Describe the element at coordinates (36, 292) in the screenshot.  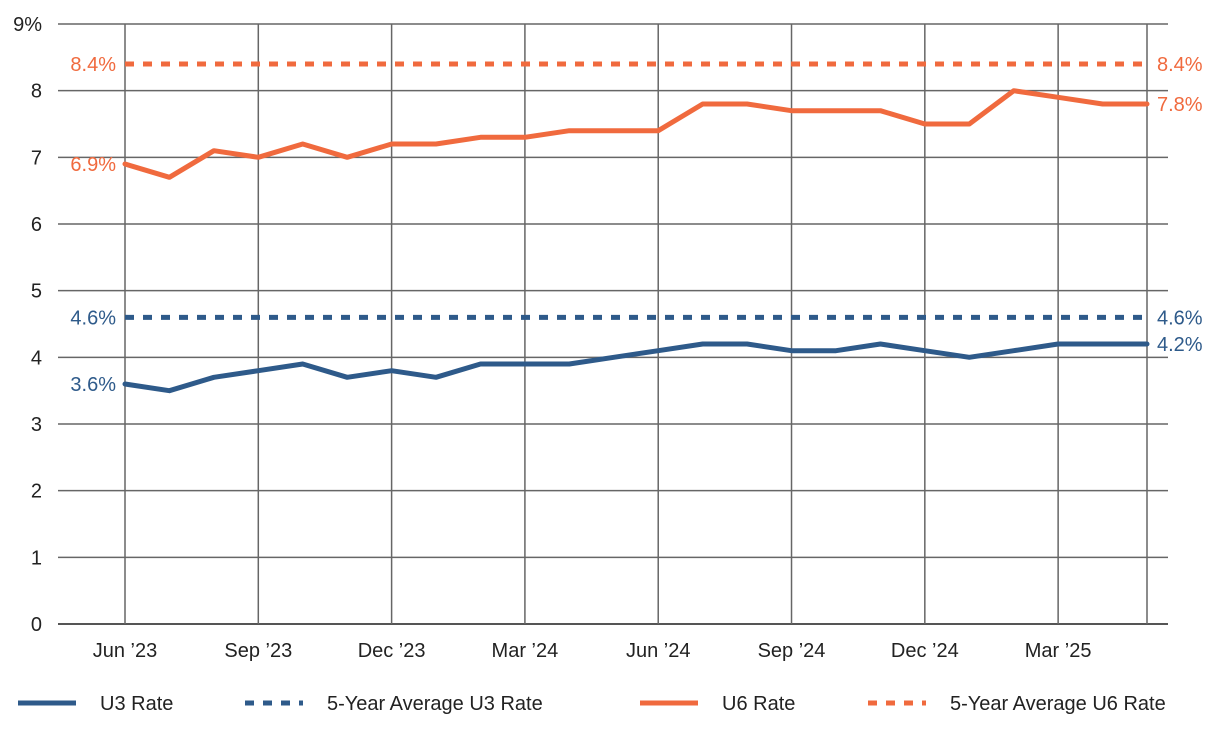
I see `y-tick-label: 5` at that location.